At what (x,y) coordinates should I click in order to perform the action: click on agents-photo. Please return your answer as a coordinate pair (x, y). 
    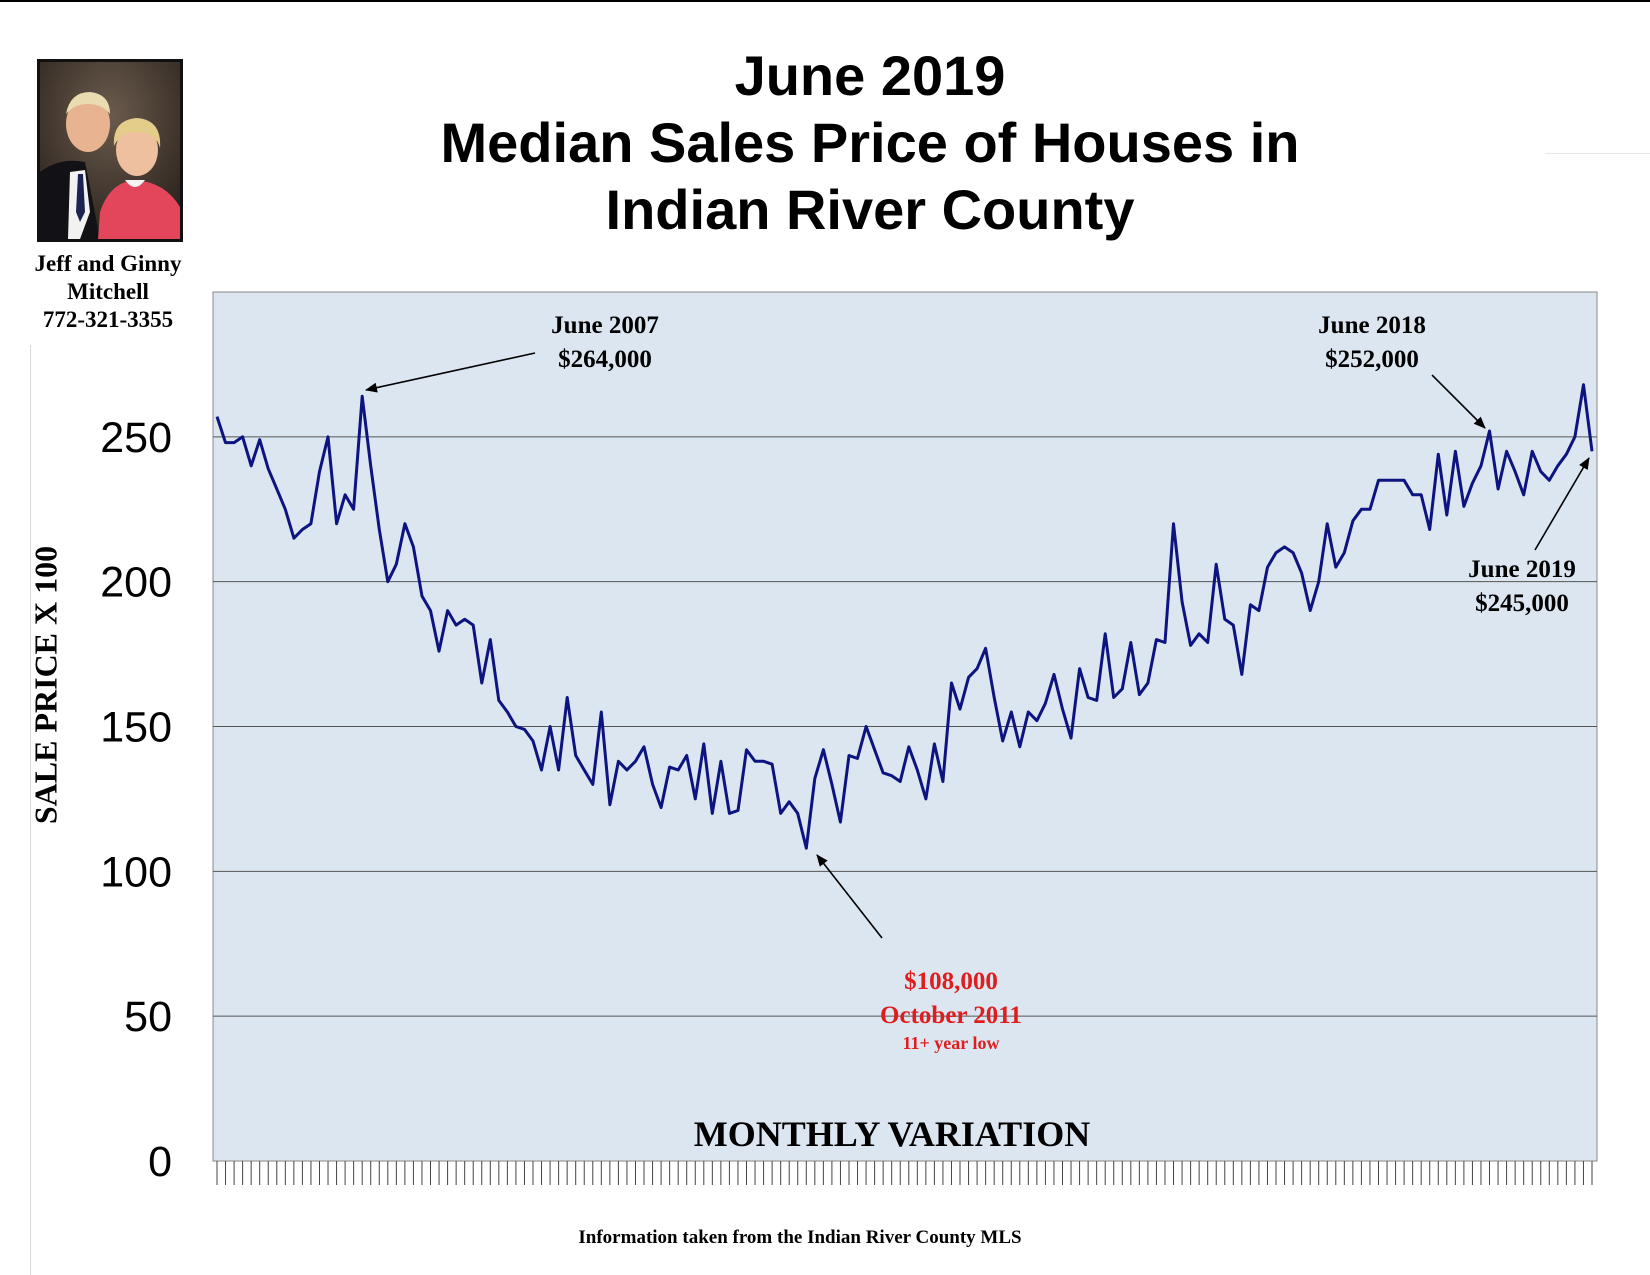
    Looking at the image, I should click on (110, 150).